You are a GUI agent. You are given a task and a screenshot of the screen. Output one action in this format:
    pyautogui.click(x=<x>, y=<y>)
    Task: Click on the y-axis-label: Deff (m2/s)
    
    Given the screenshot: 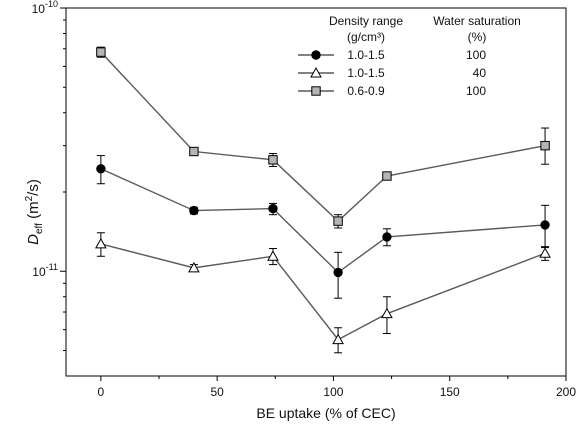 What is the action you would take?
    pyautogui.click(x=34, y=212)
    